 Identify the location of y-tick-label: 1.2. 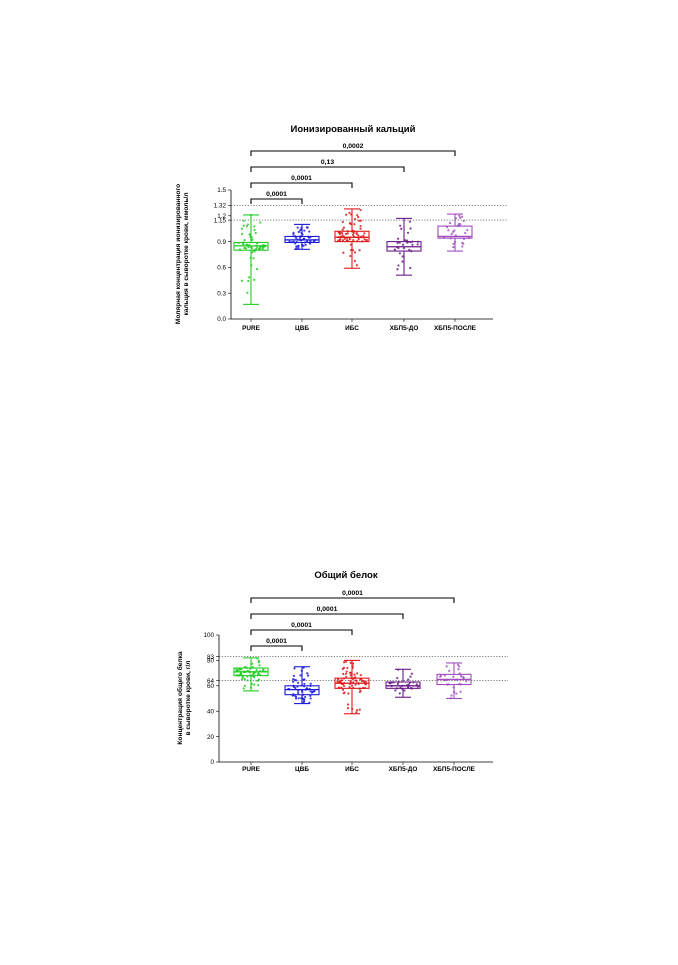
(221, 216).